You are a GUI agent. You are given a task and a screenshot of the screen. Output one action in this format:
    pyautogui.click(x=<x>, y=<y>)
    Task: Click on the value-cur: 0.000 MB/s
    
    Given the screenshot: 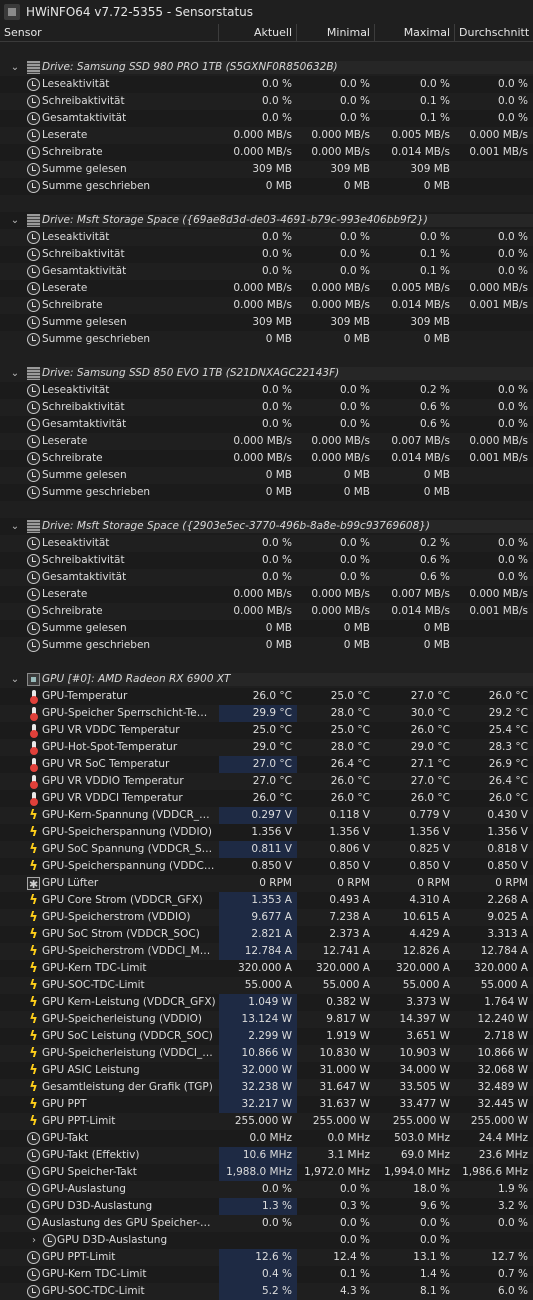 What is the action you would take?
    pyautogui.click(x=262, y=441)
    